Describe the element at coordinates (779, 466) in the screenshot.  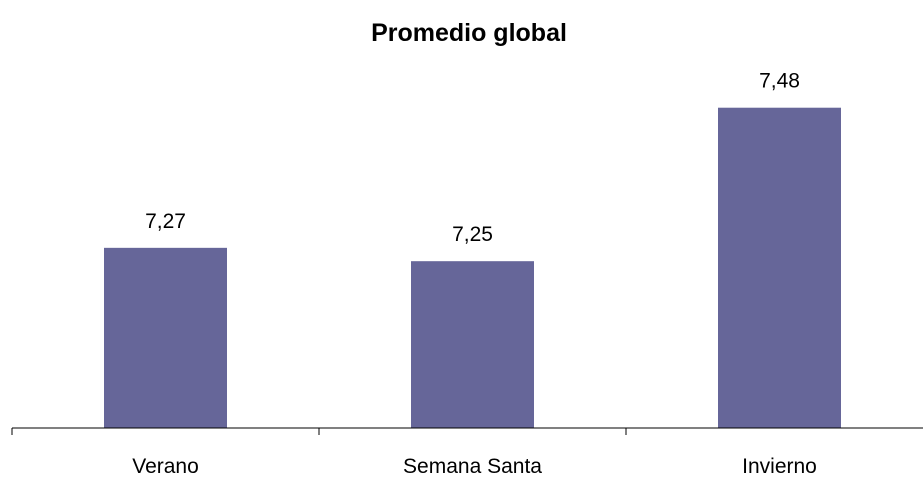
I see `x-tick-label: Invierno` at that location.